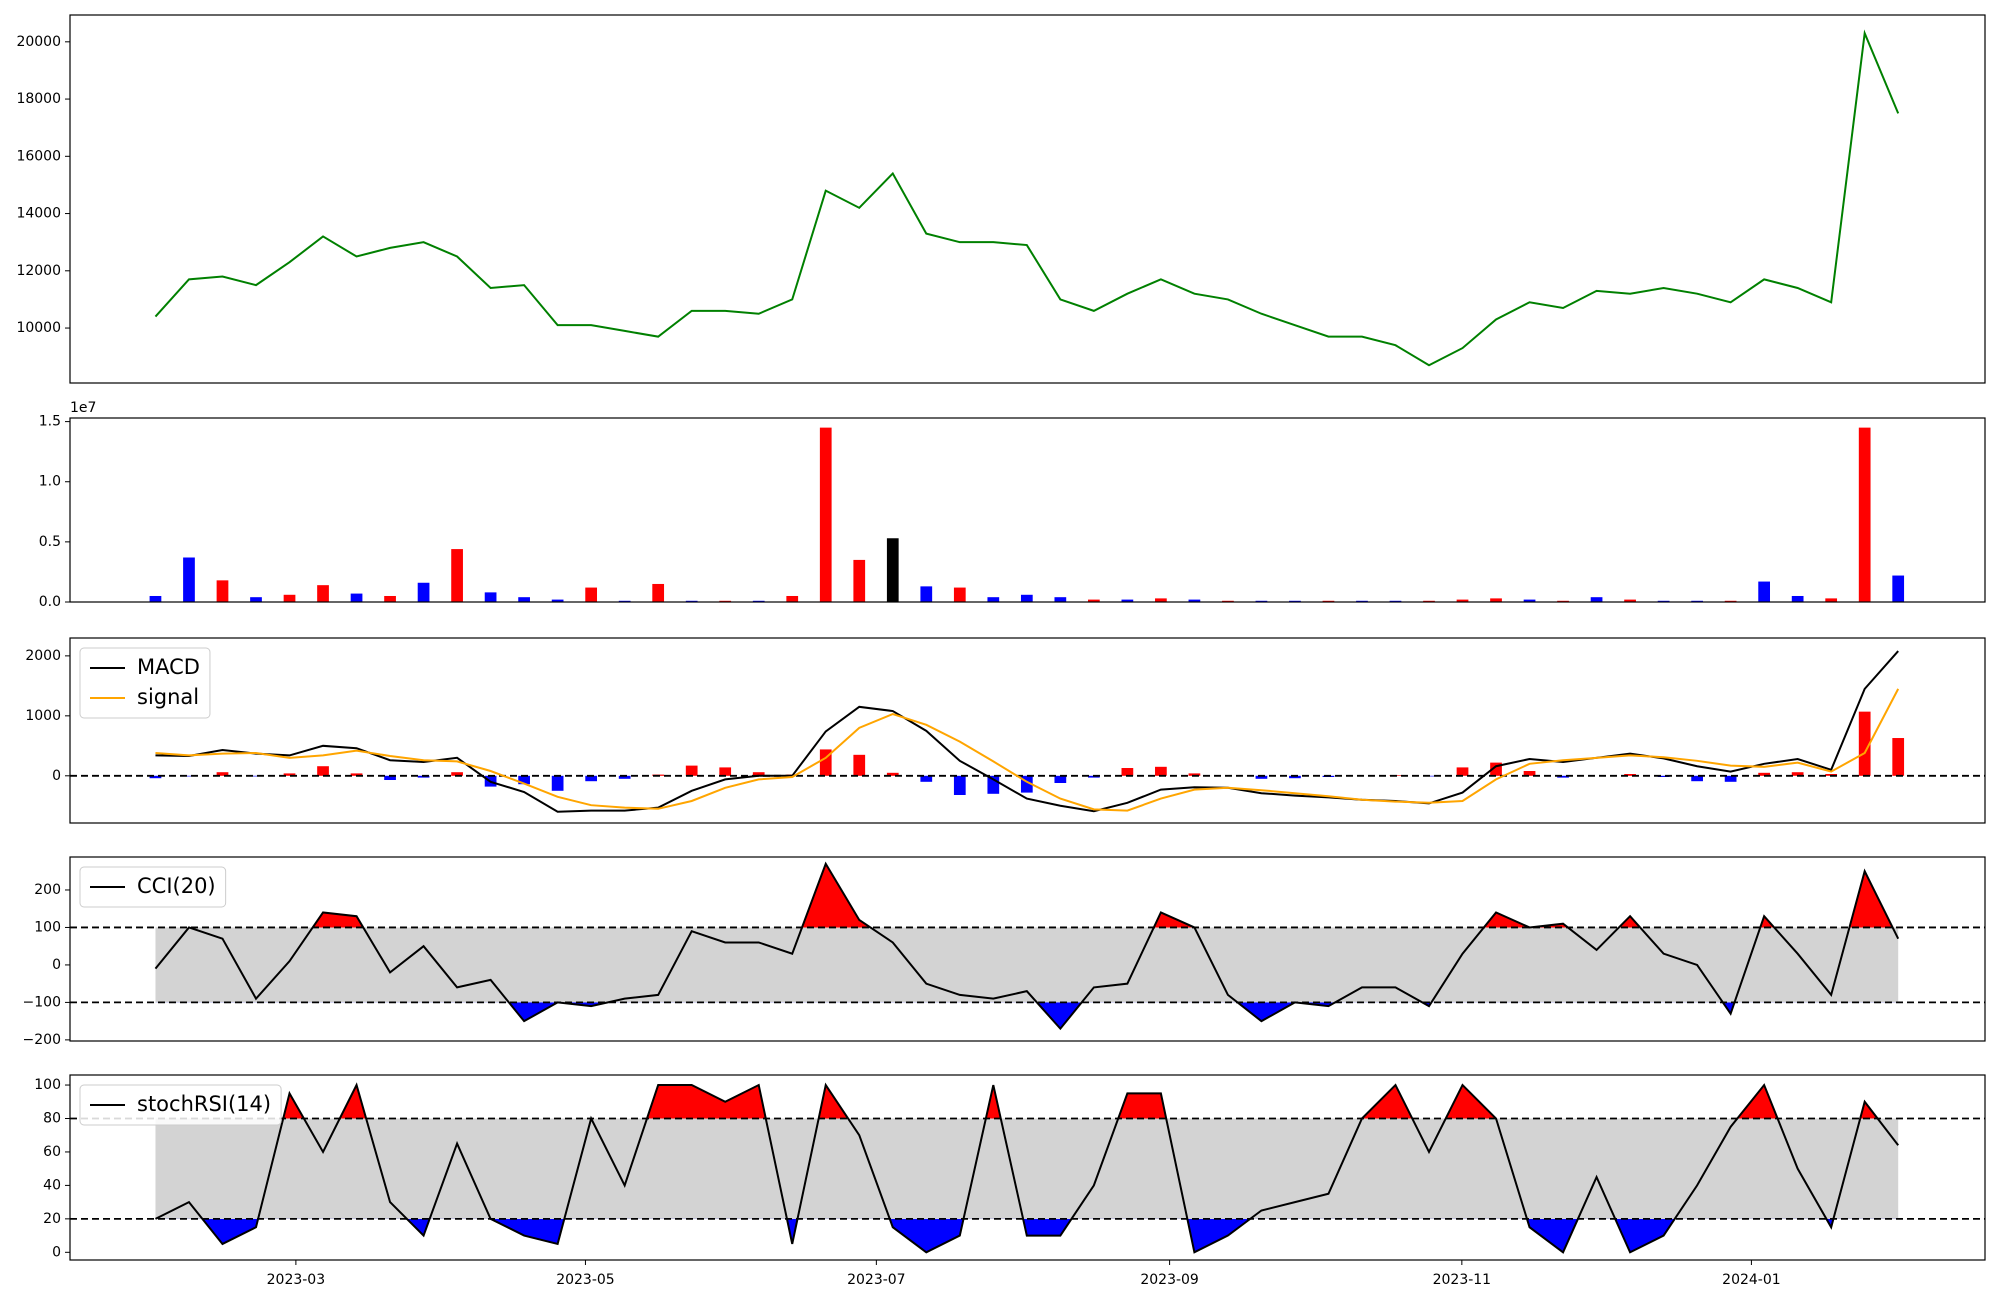 This screenshot has height=1300, width=2000. Describe the element at coordinates (204, 1104) in the screenshot. I see `legend-label: stochRSI(14)` at that location.